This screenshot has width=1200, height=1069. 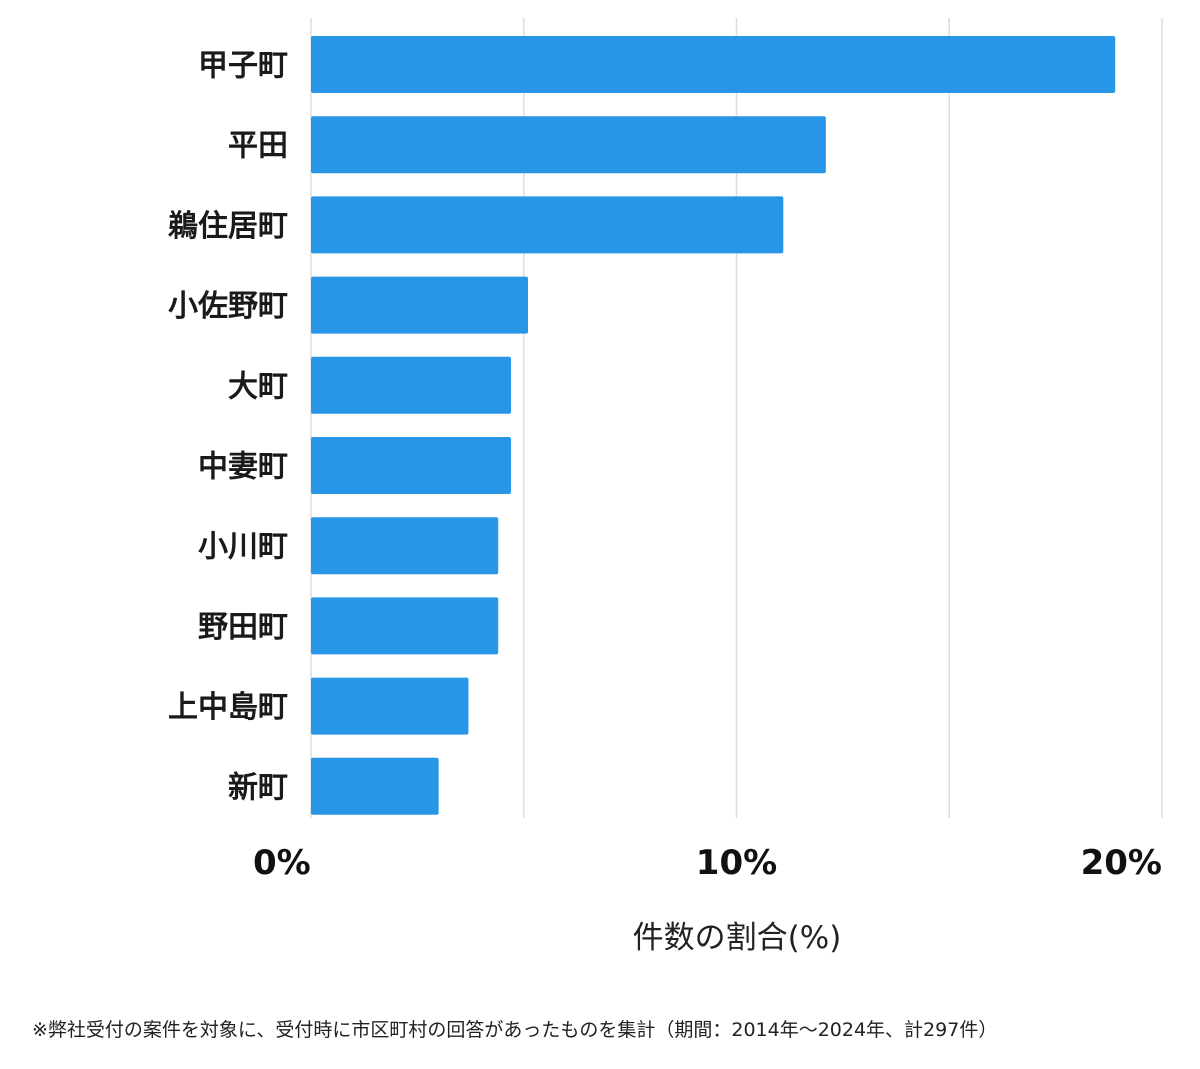 I want to click on x-tick-label-0: 0%, so click(x=282, y=863).